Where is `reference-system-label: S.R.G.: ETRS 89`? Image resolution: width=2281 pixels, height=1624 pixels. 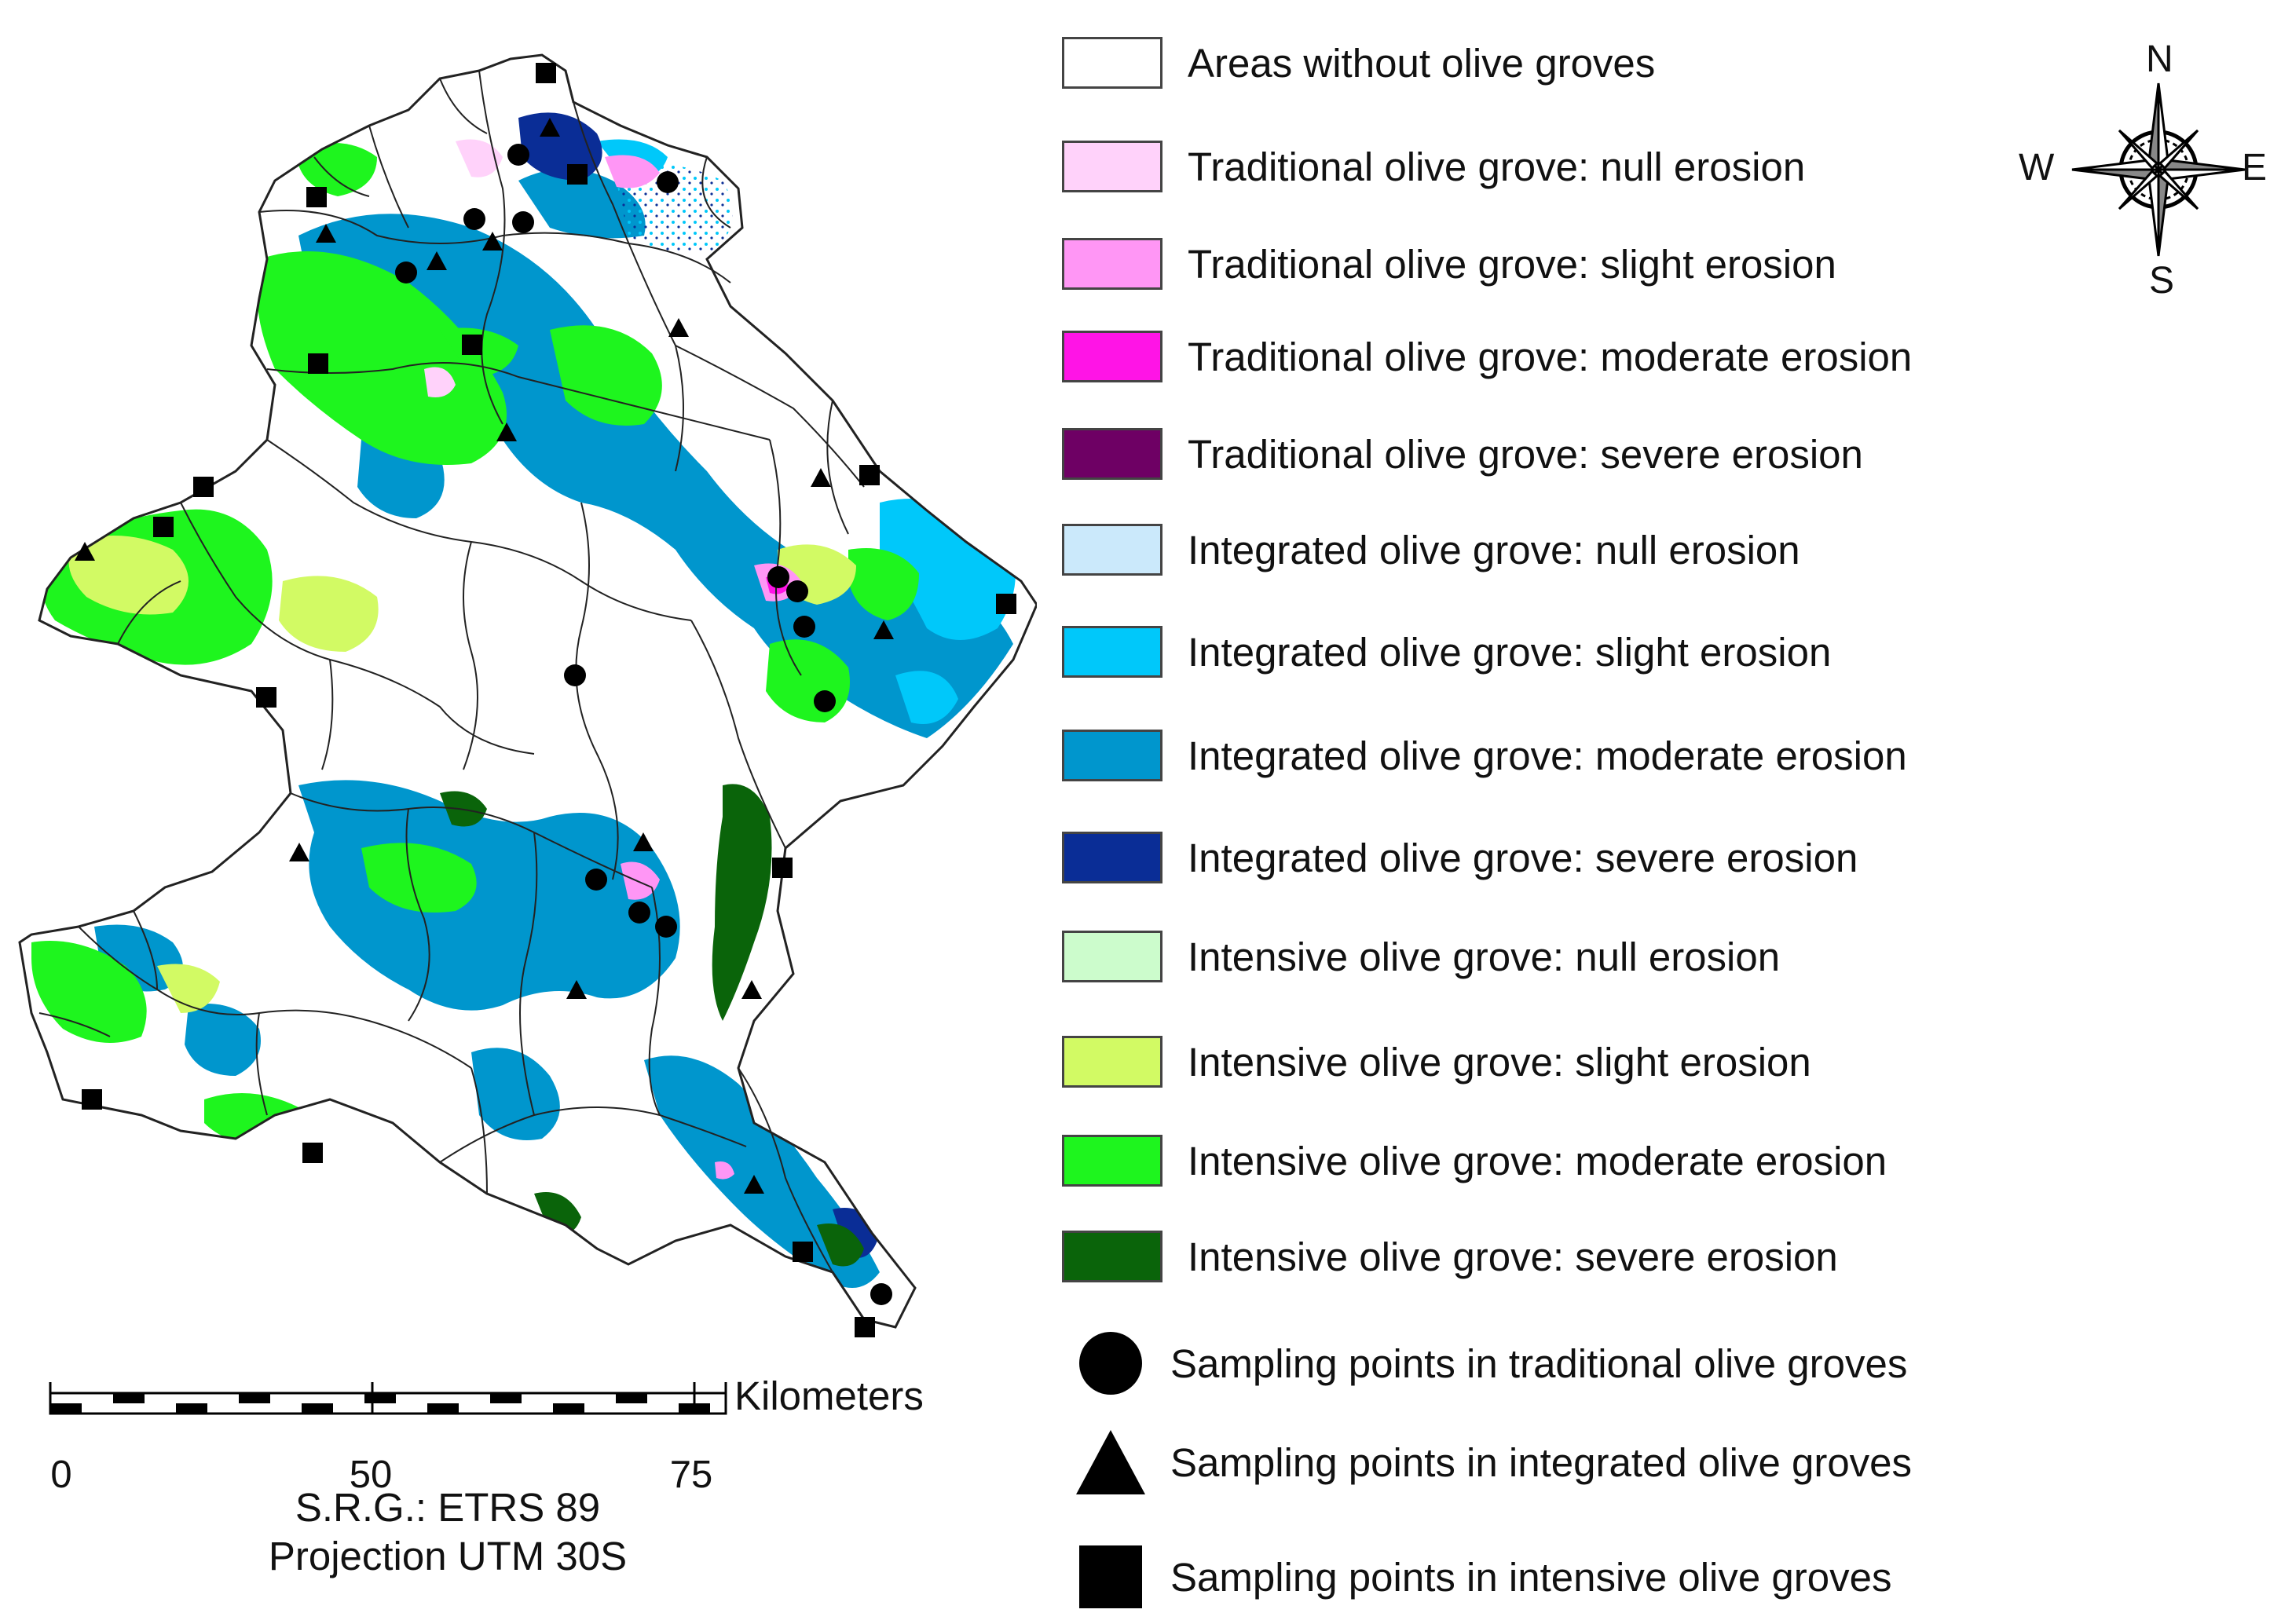 reference-system-label: S.R.G.: ETRS 89 is located at coordinates (448, 1507).